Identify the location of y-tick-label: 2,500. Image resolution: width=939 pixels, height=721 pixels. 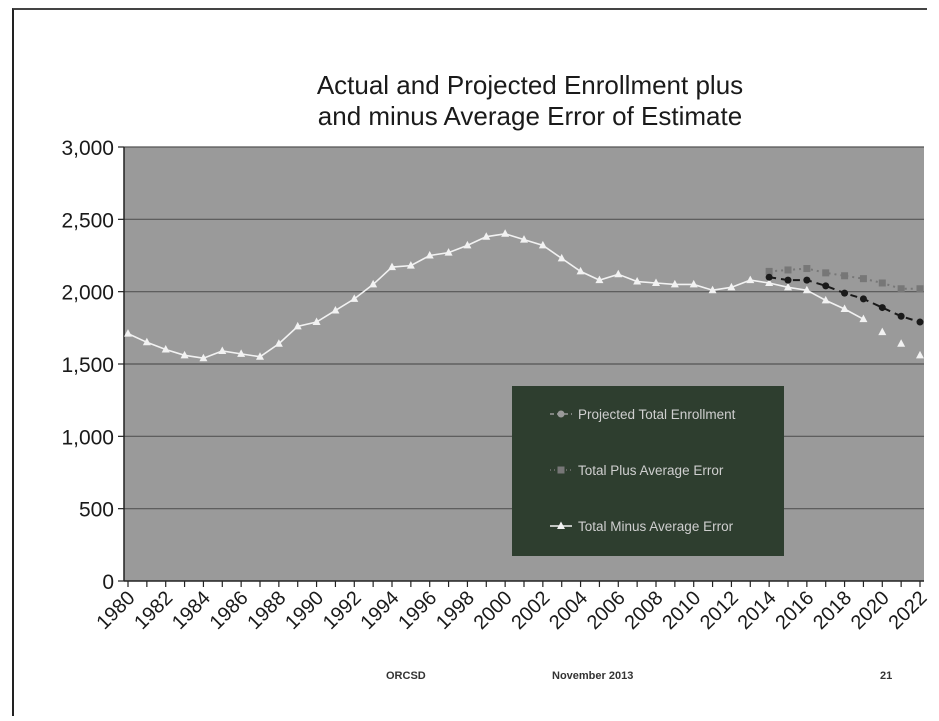
(87, 220).